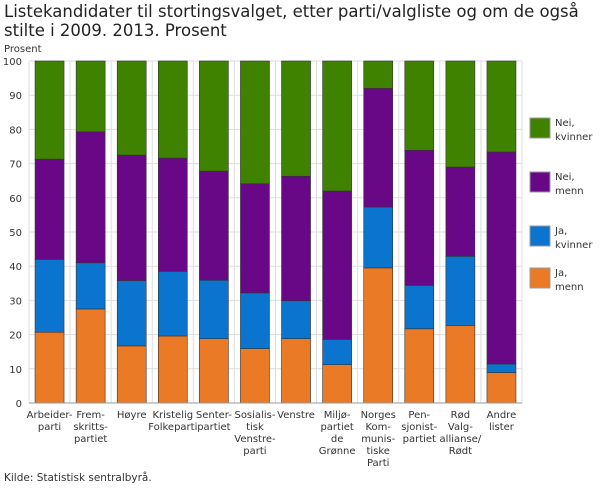 This screenshot has width=610, height=488. I want to click on y-axis-label: Prosent, so click(23, 49).